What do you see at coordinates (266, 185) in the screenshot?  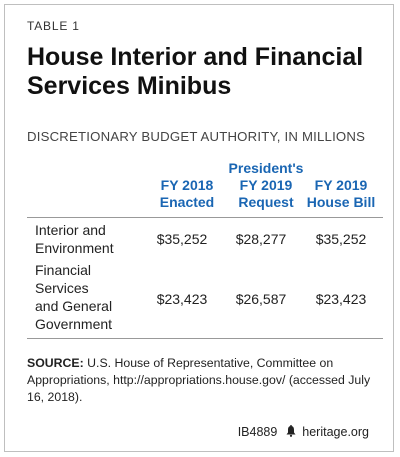 I see `column-header-president-request: President's FY 2019 Request` at bounding box center [266, 185].